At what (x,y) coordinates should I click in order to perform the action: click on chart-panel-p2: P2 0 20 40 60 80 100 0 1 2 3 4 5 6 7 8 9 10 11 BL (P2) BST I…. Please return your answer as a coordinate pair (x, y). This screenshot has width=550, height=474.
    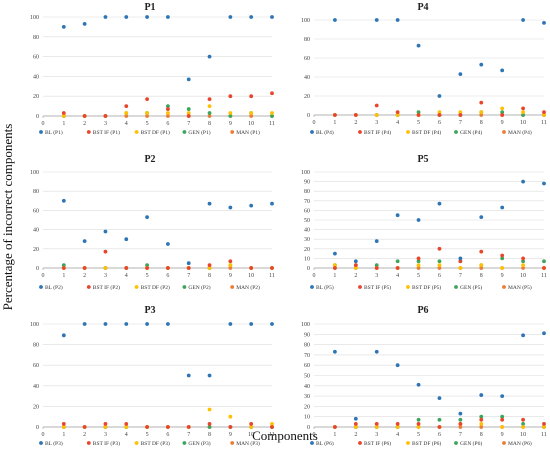
    Looking at the image, I should click on (152, 222).